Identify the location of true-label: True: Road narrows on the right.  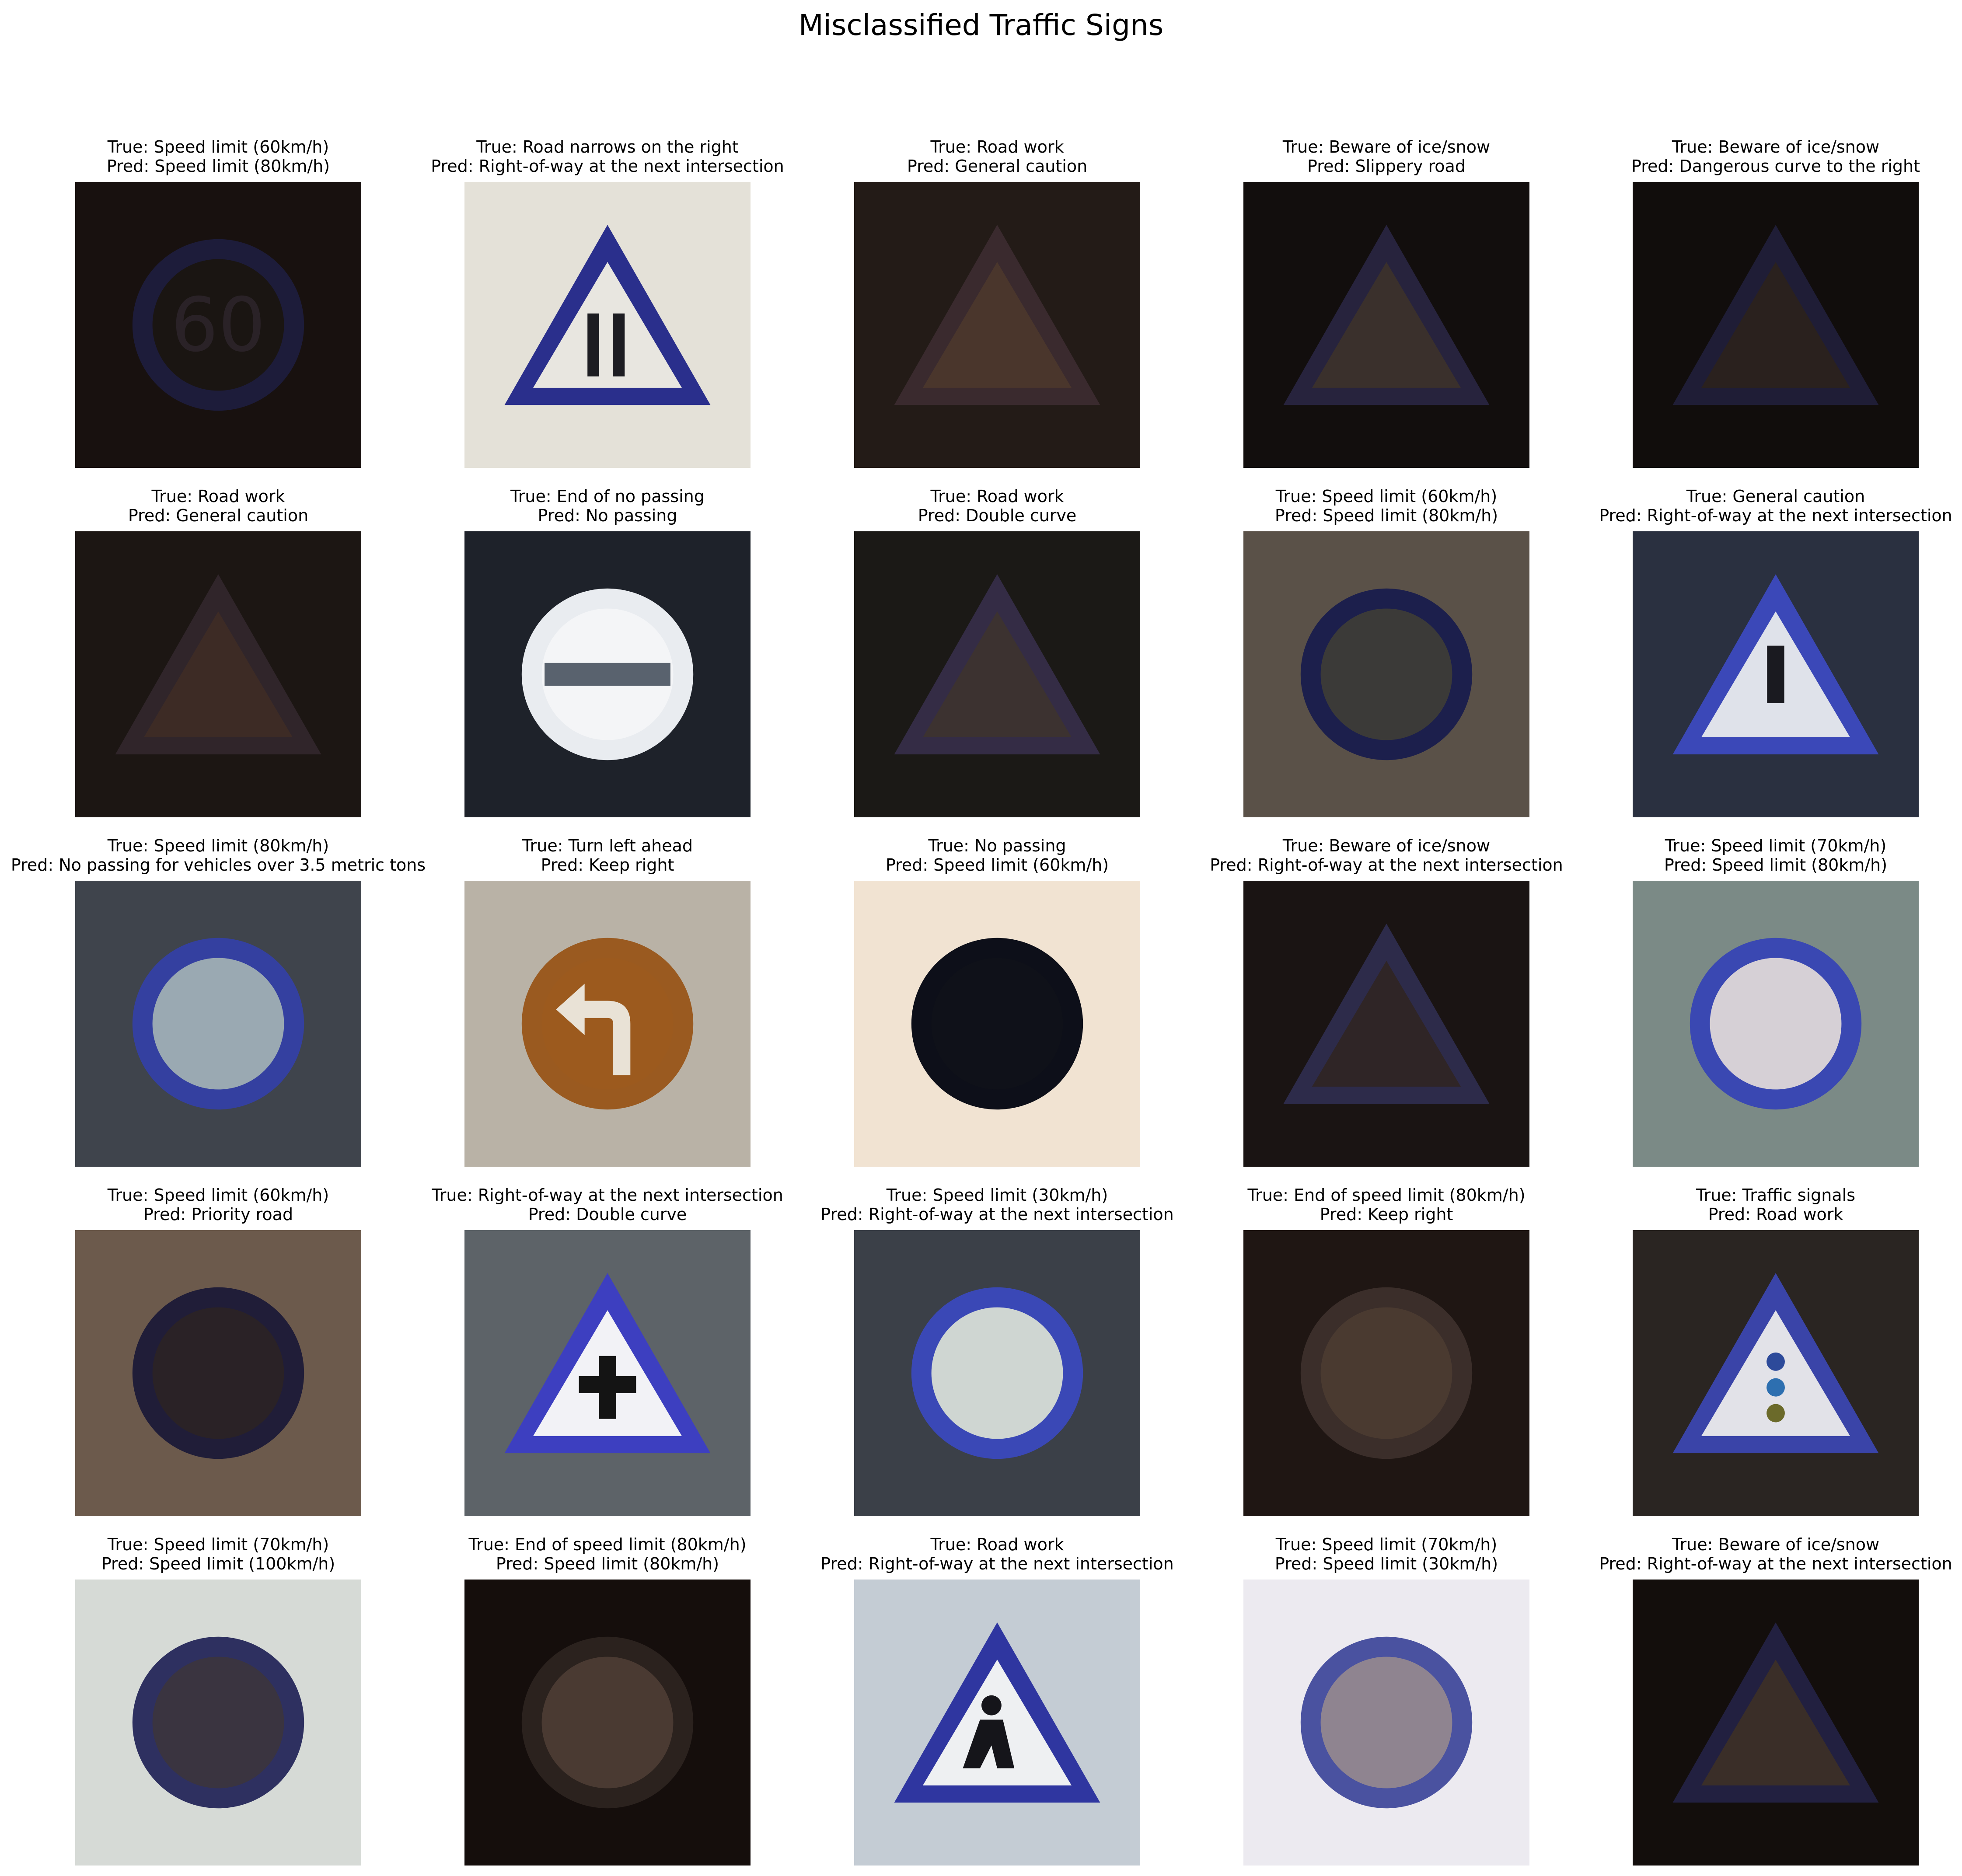
(607, 147).